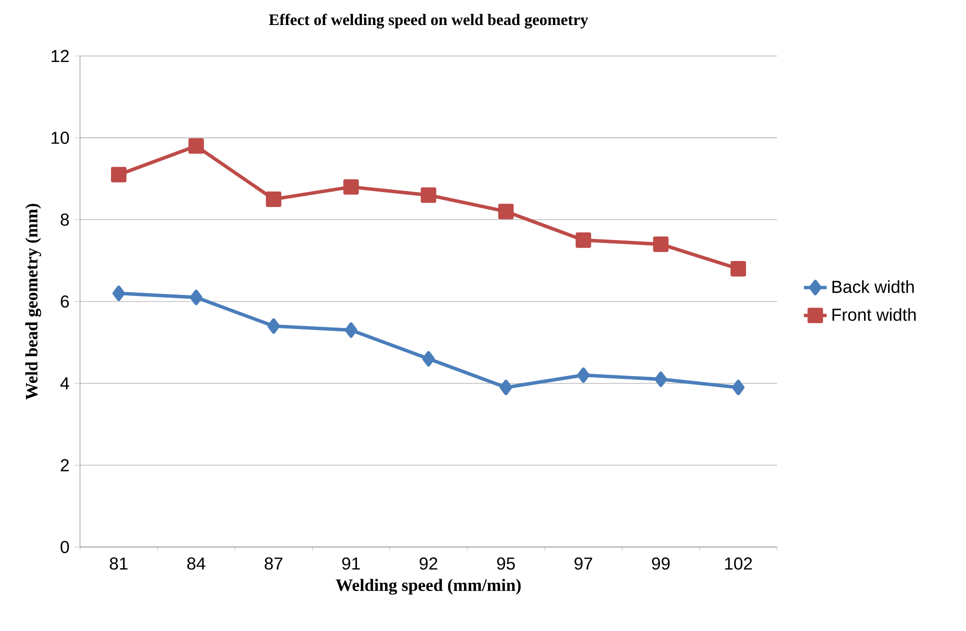 The height and width of the screenshot is (631, 966). I want to click on y-tick-label: 4, so click(65, 383).